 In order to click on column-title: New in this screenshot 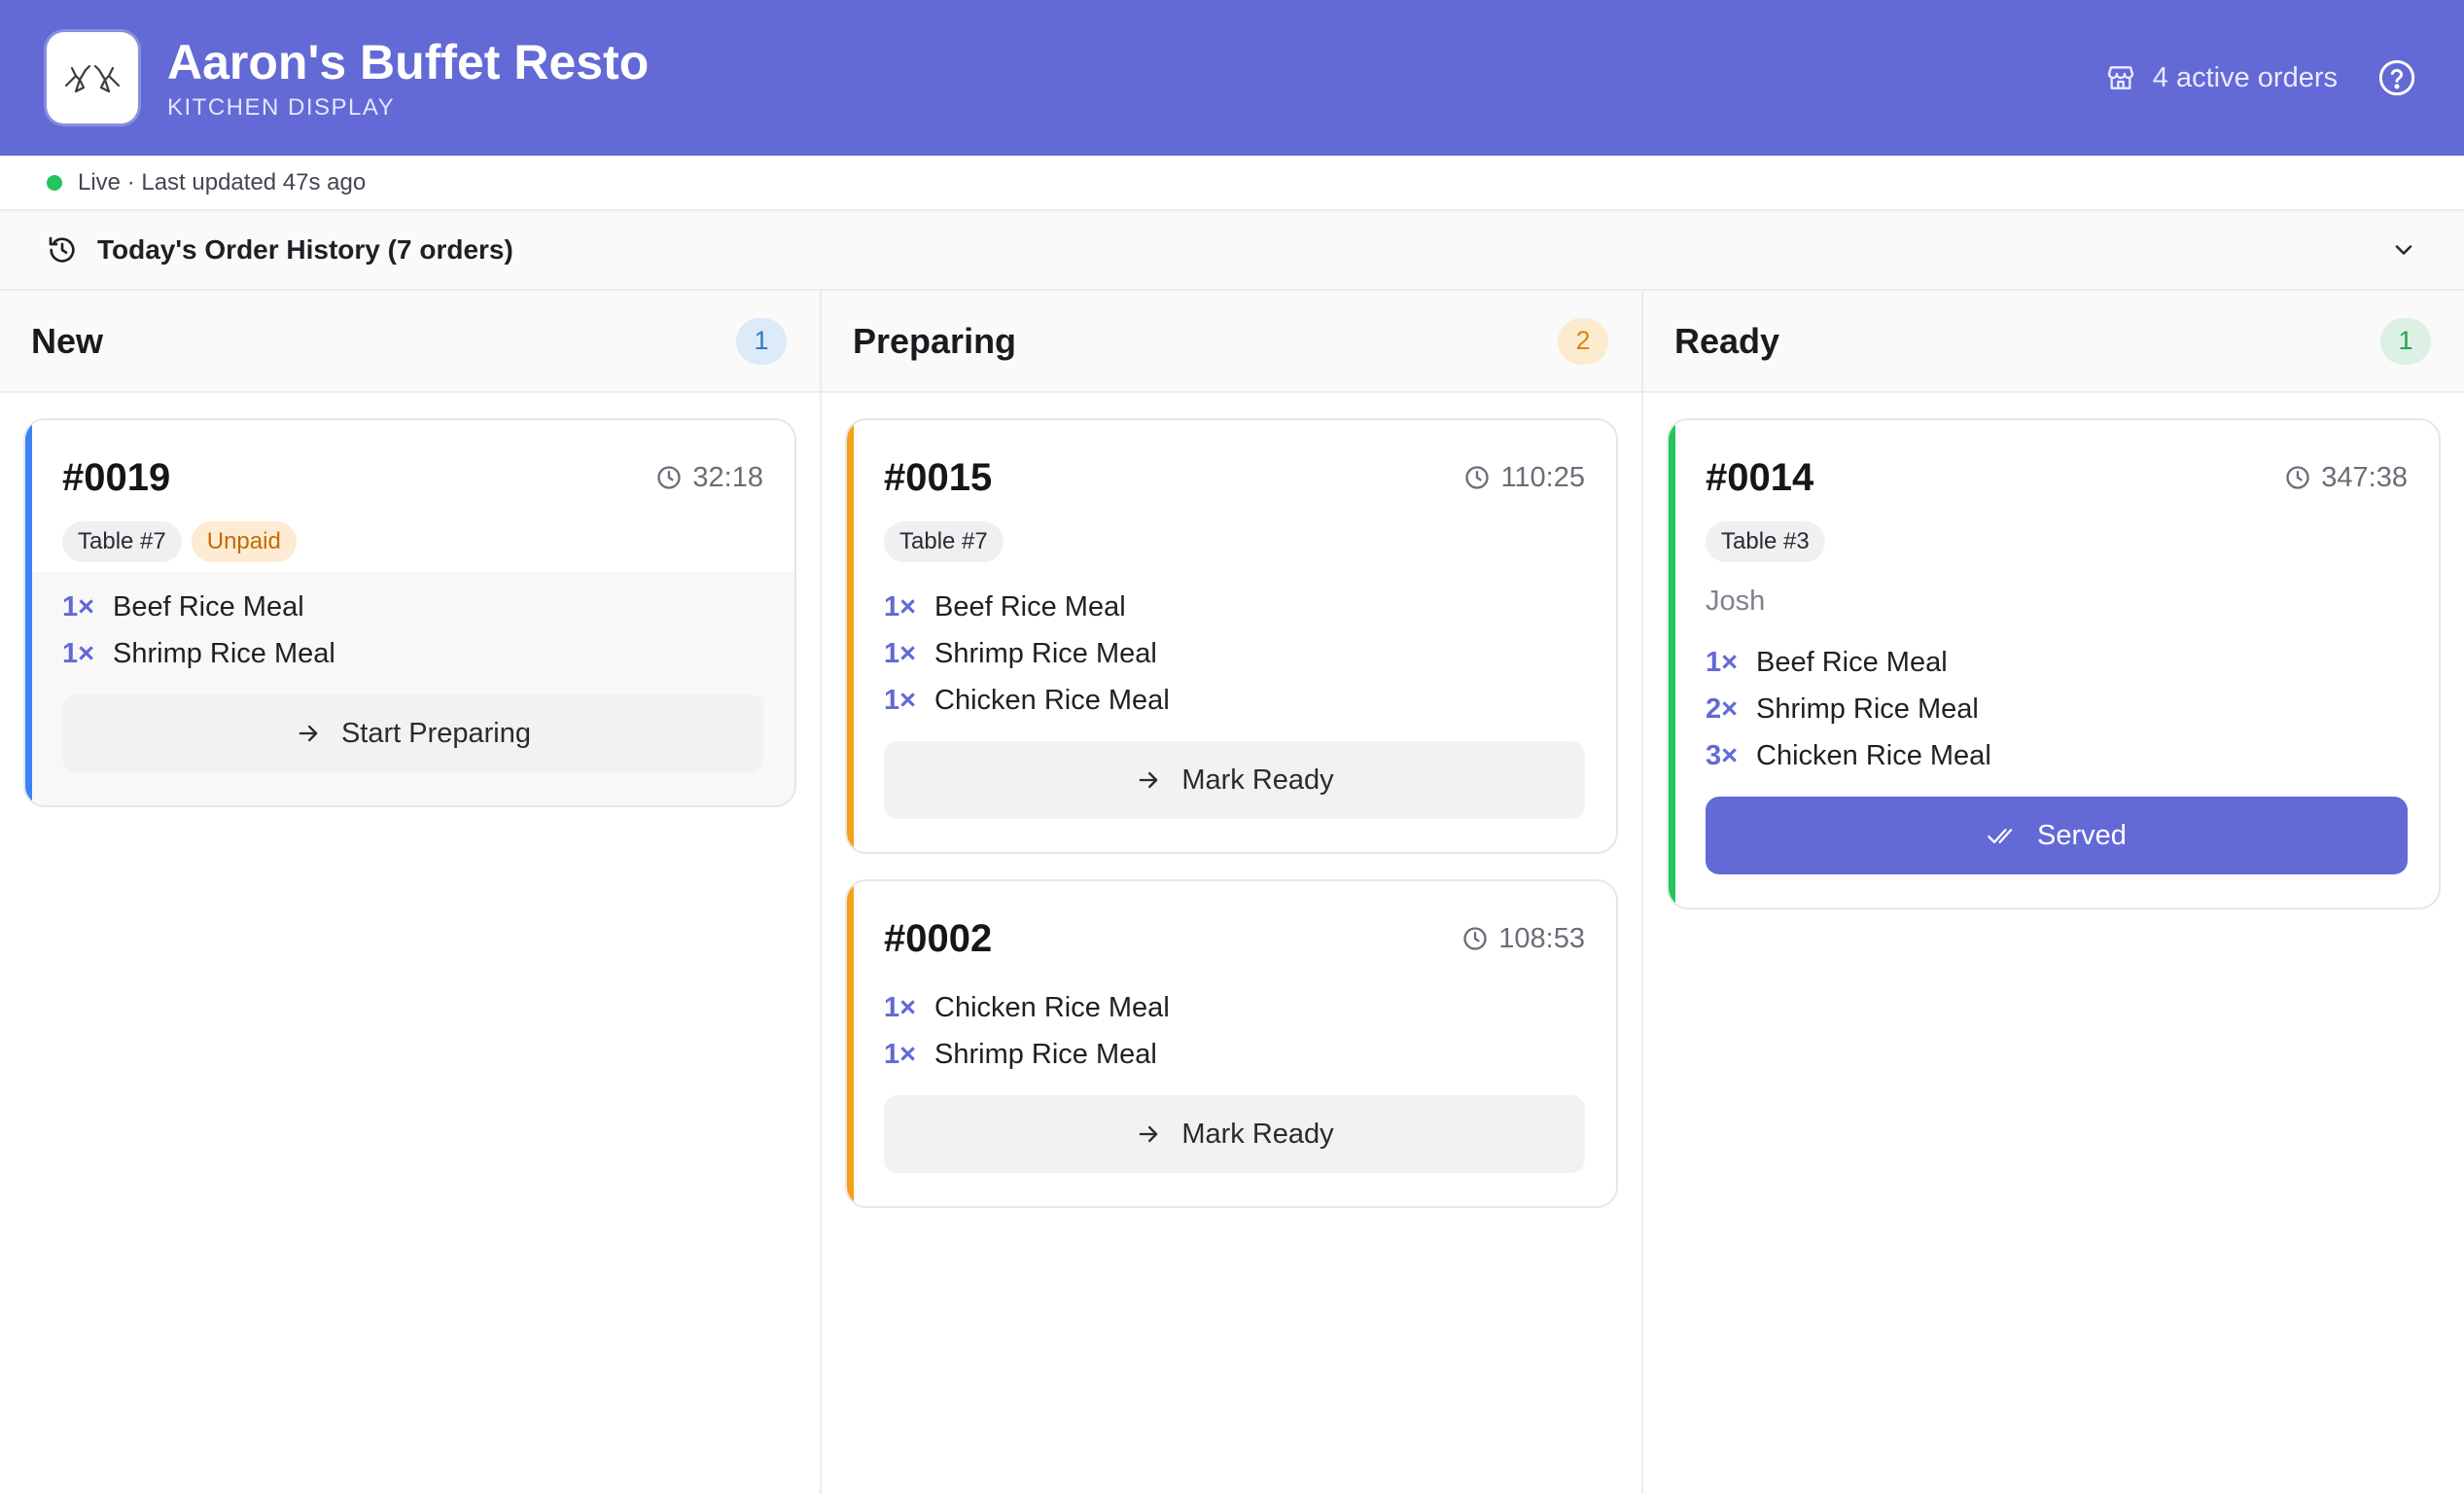, I will do `click(67, 340)`.